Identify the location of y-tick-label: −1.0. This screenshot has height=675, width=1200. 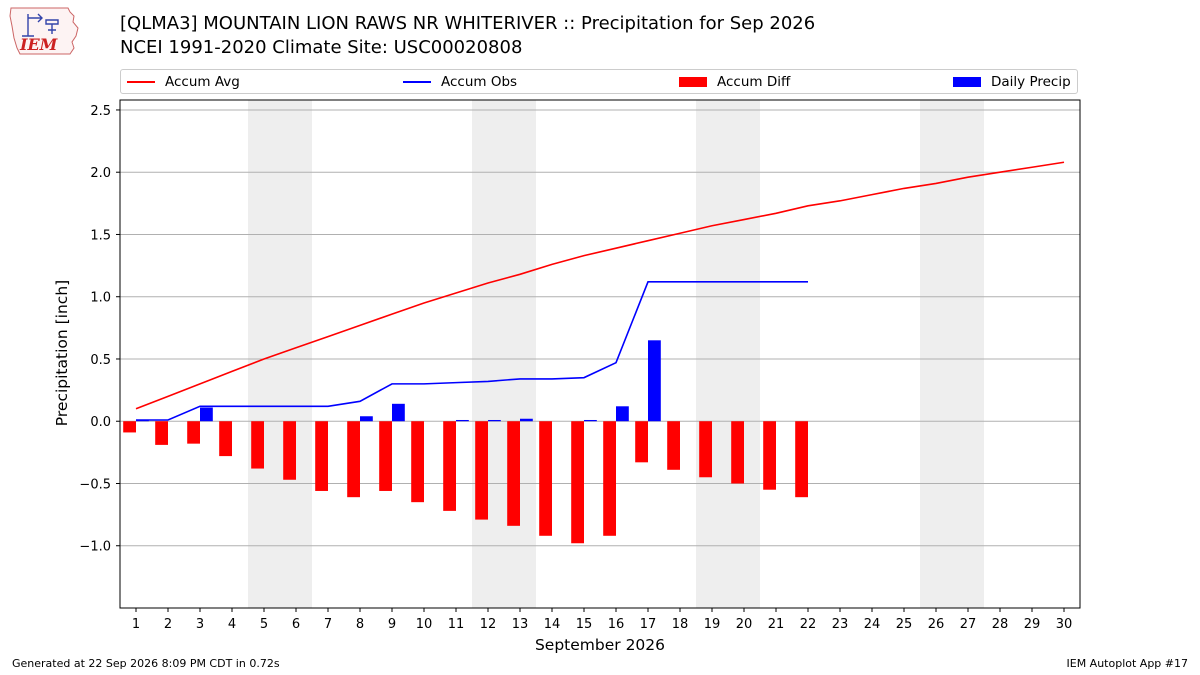
(95, 547).